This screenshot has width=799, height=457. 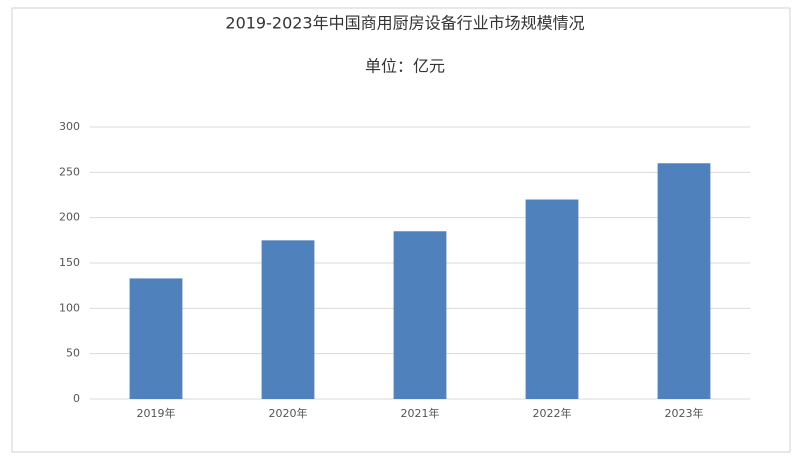 I want to click on y-tick-label: 250, so click(x=69, y=171).